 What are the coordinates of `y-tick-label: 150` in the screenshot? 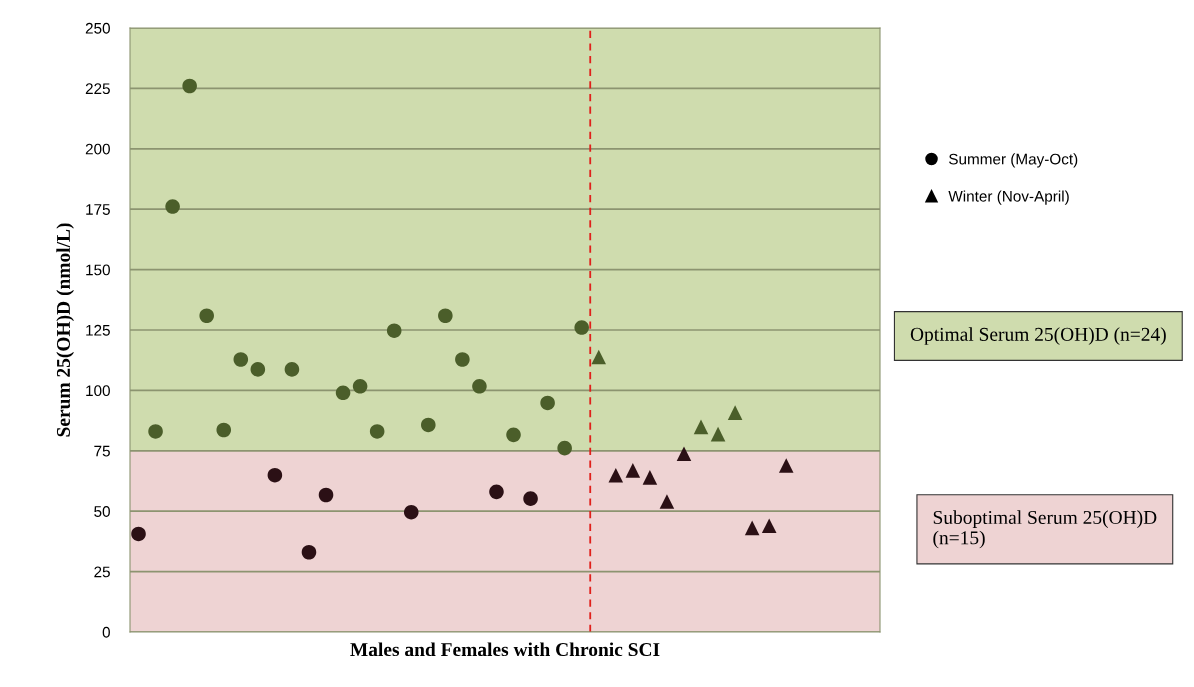 It's located at (98, 270).